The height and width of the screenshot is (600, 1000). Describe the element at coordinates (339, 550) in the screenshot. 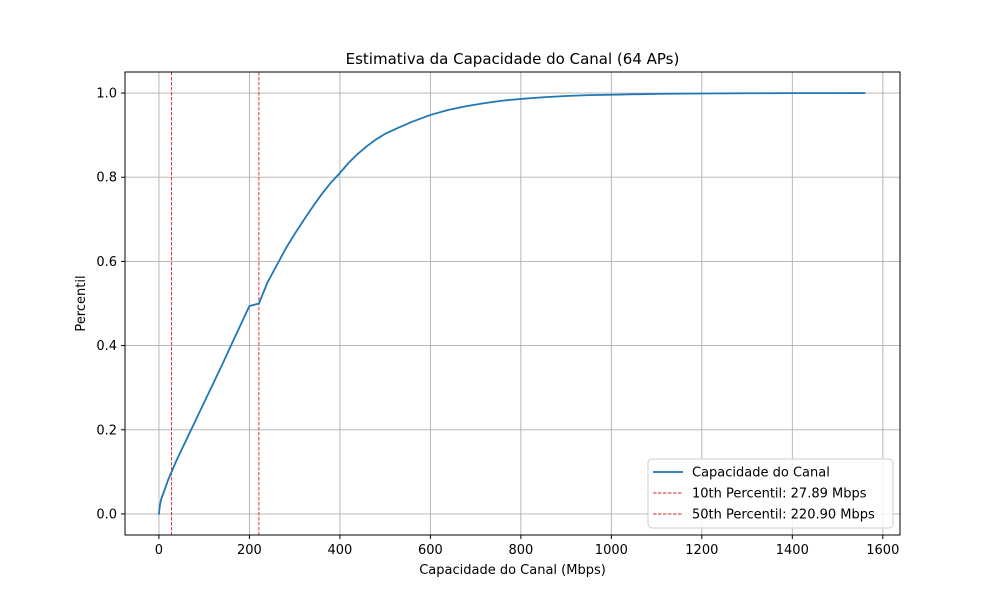

I see `x-tick-label: 400` at that location.